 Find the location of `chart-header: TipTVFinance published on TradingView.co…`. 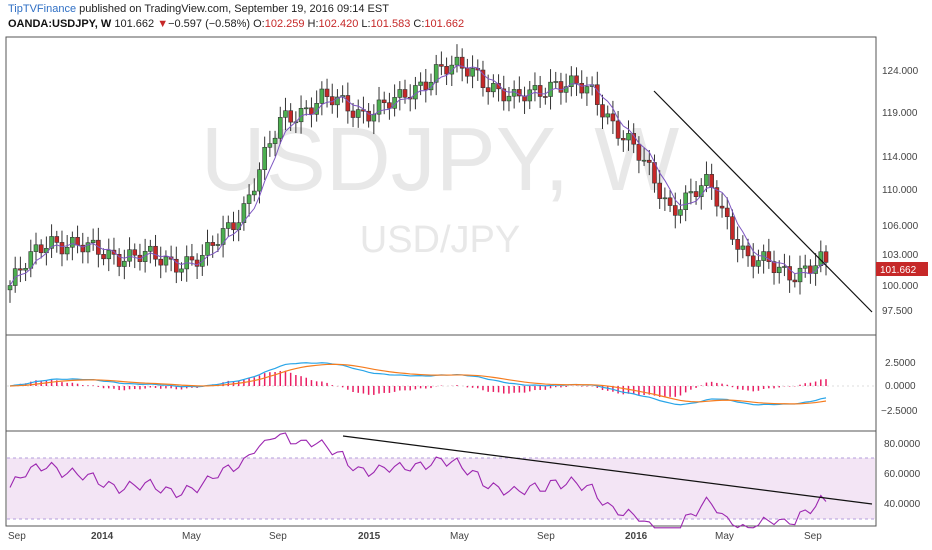

chart-header: TipTVFinance published on TradingView.co… is located at coordinates (458, 17).